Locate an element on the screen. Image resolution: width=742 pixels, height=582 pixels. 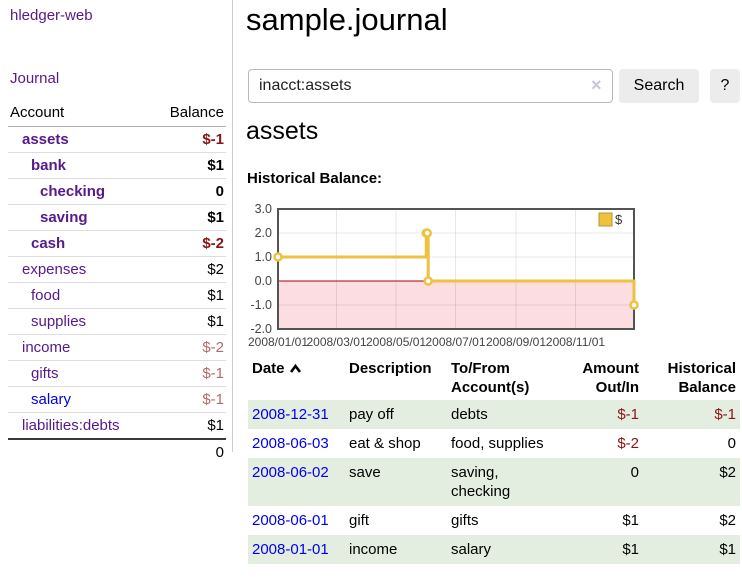
register-accounts-cell: gifts is located at coordinates (465, 520).